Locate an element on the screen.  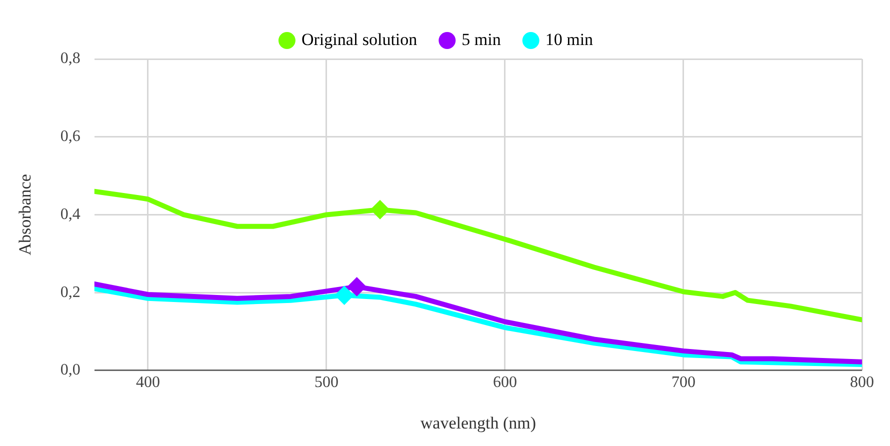
legend-label: Original solution is located at coordinates (359, 39).